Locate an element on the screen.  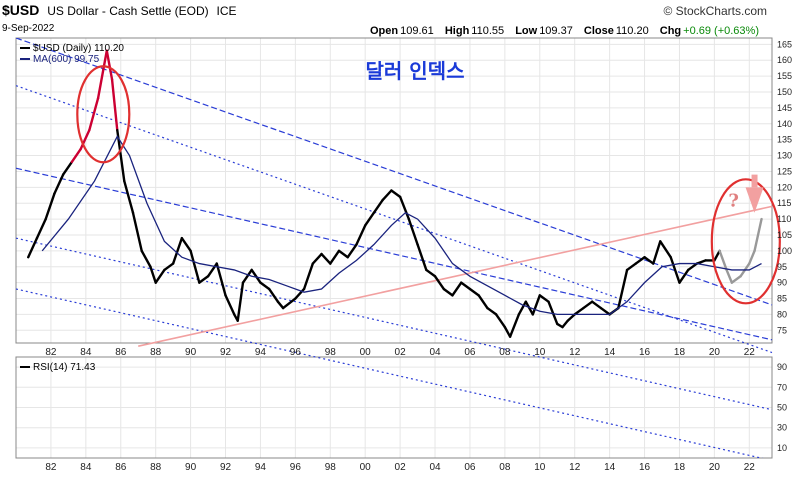
rsi-x-tick-label: 12 is located at coordinates (575, 467).